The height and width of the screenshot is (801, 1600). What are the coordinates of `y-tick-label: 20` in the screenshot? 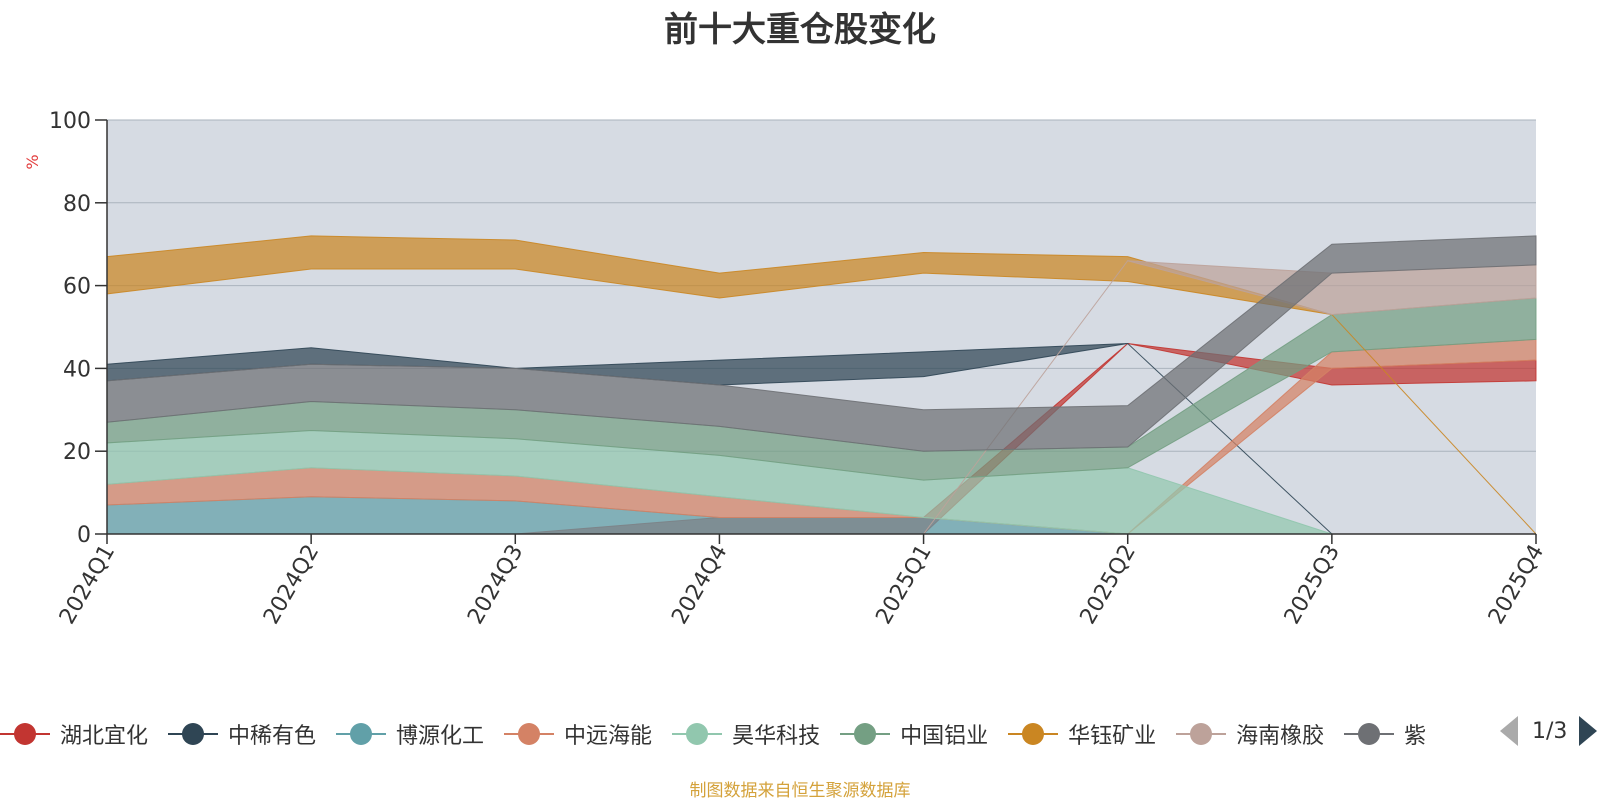 It's located at (77, 452).